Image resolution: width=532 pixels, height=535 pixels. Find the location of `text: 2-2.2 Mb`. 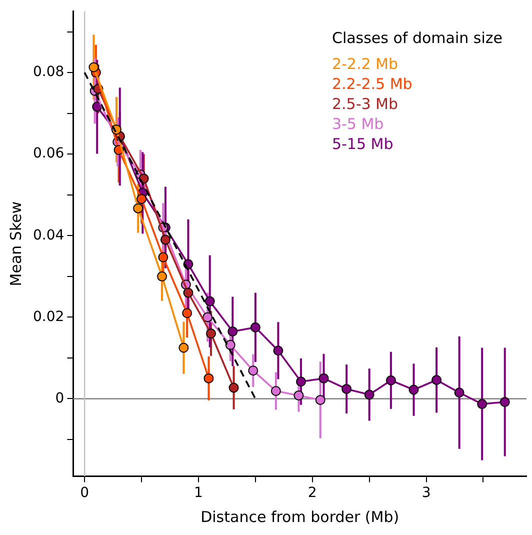

text: 2-2.2 Mb is located at coordinates (365, 63).